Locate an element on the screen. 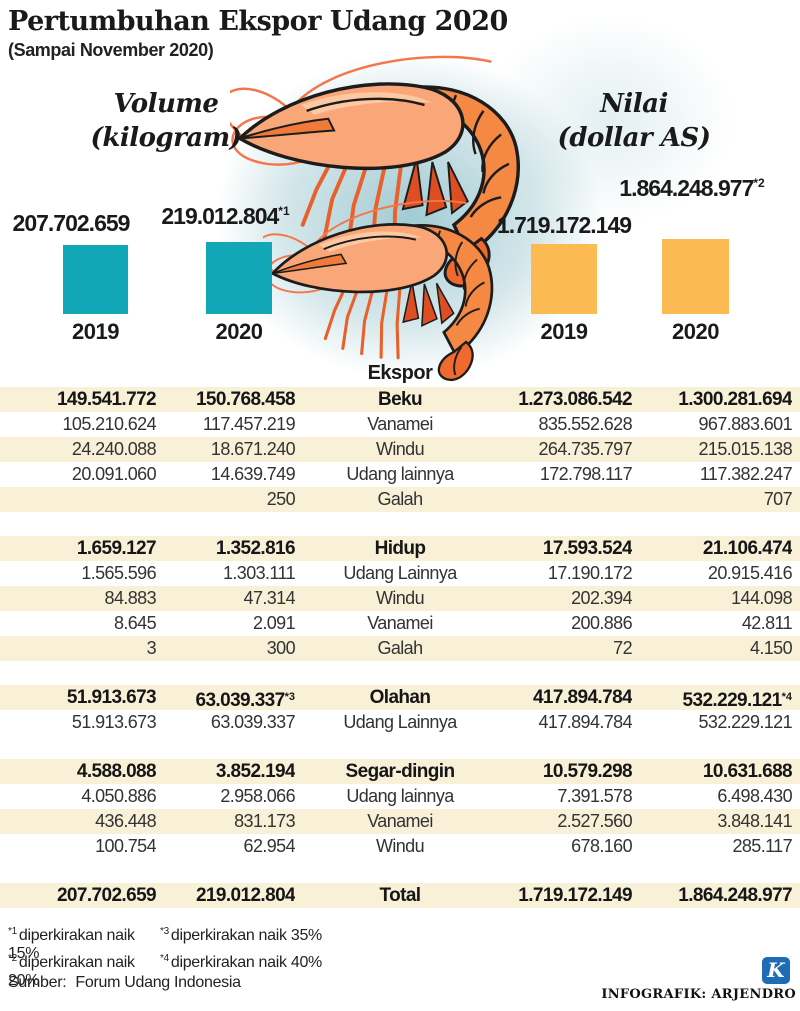 This screenshot has width=800, height=1011. value-cell: 7.391.578 is located at coordinates (594, 796).